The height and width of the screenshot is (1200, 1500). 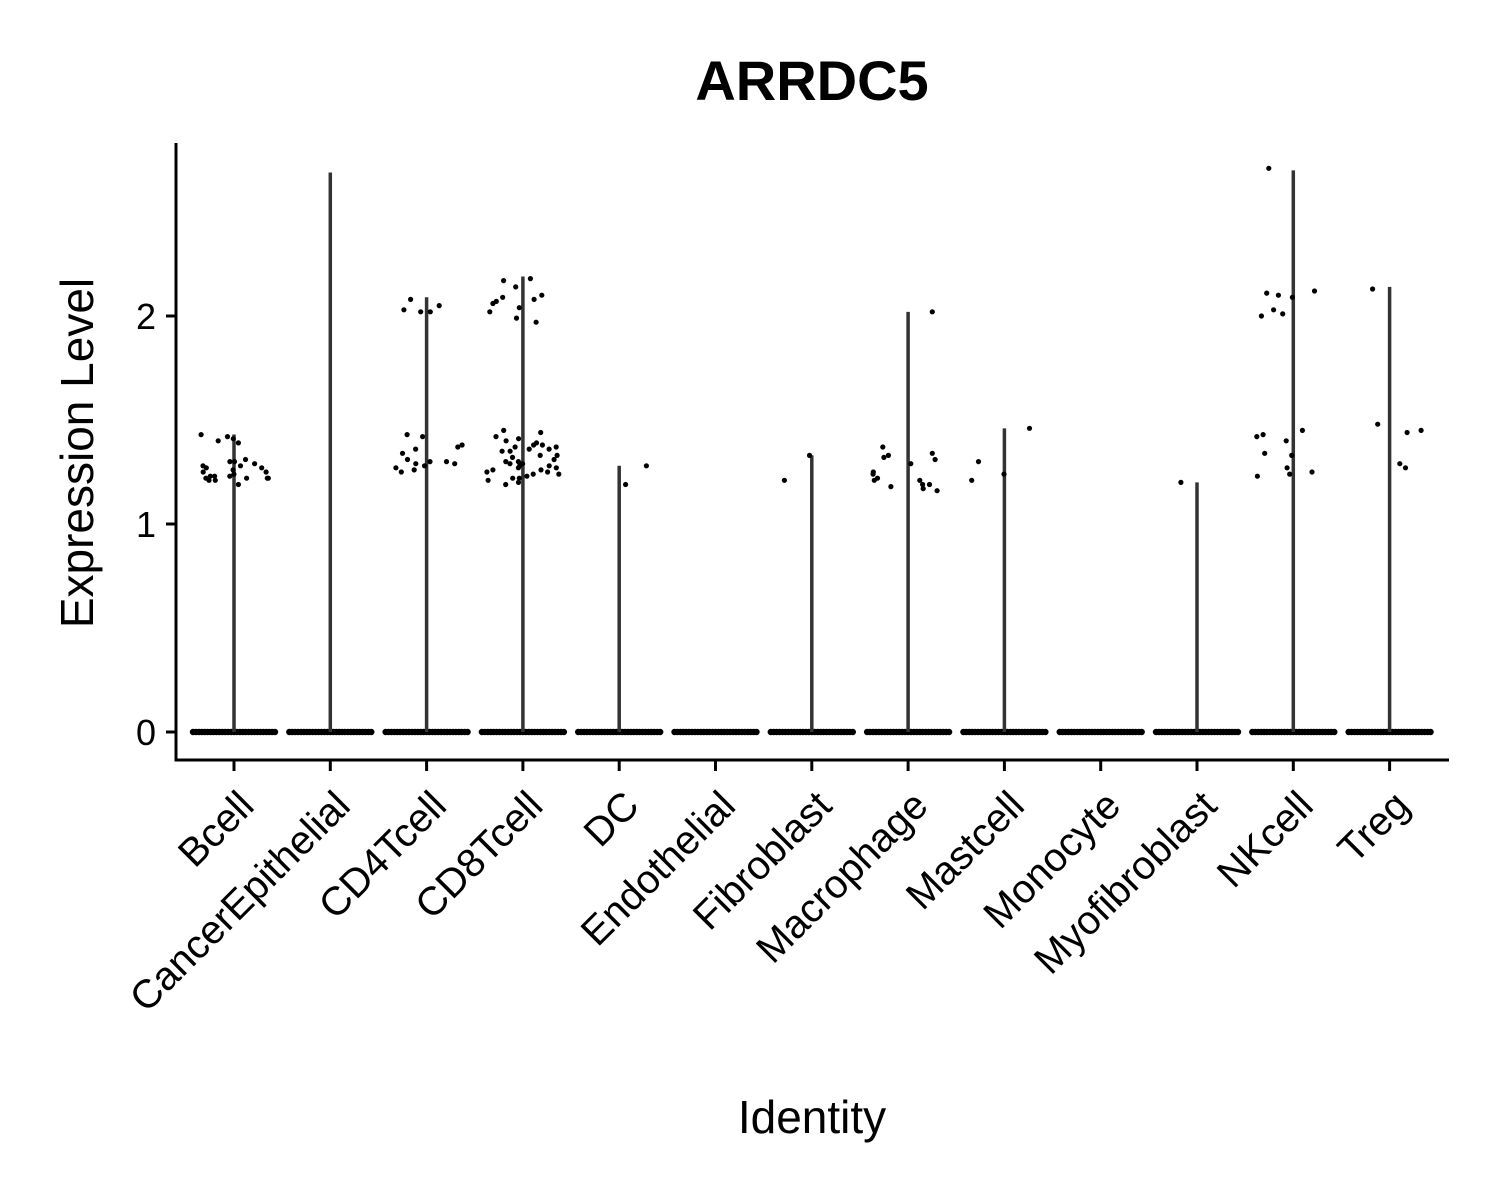 I want to click on violin-group-fibroblast, so click(x=811, y=594).